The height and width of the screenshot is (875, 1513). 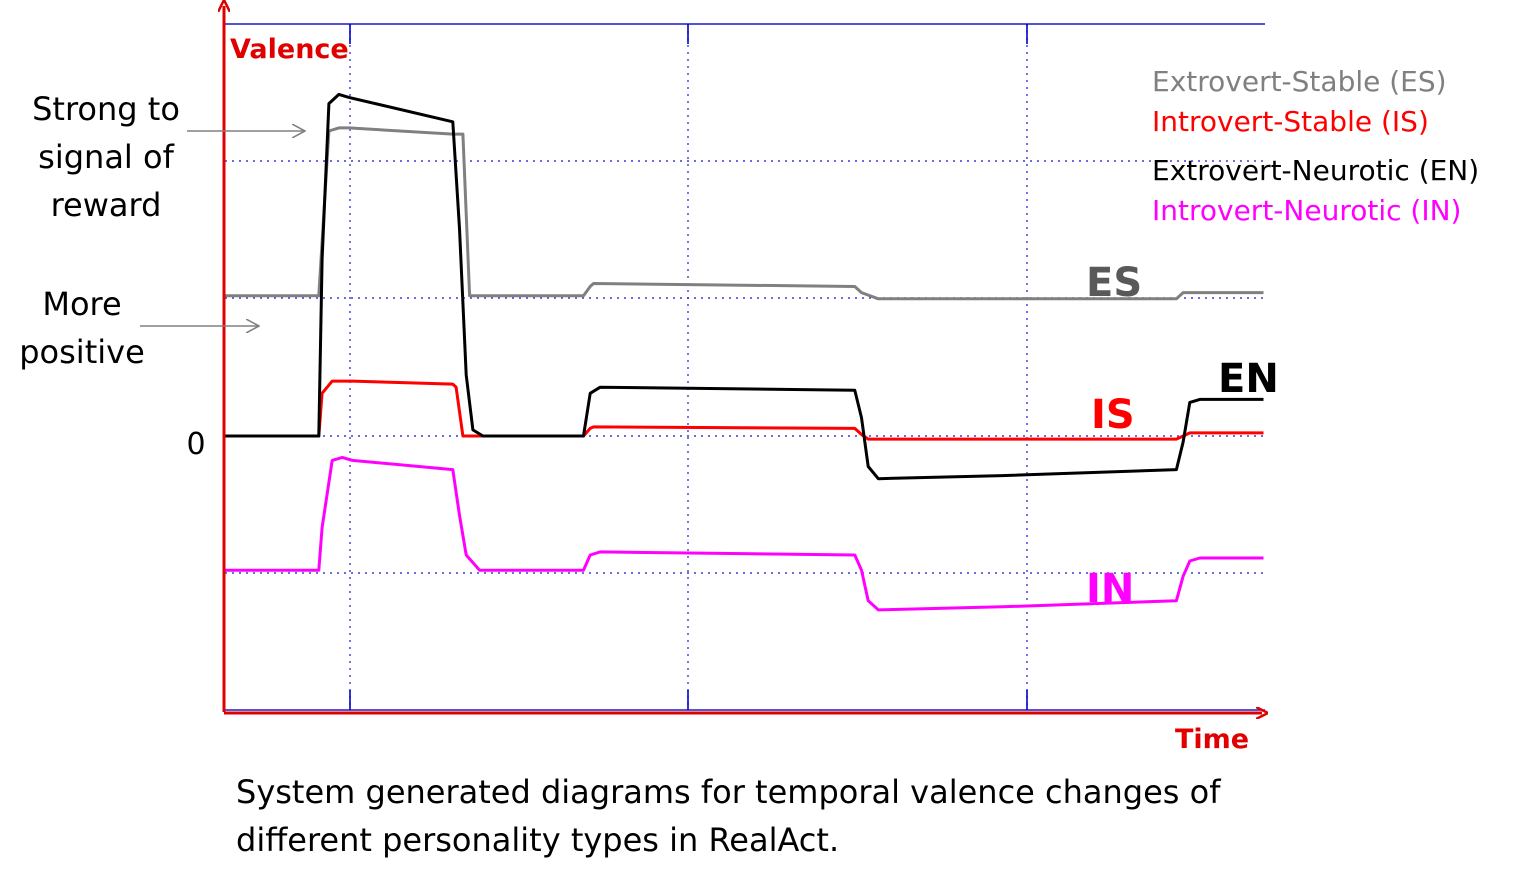 I want to click on legend-entry-in: Introvert-Neurotic (IN), so click(x=1306, y=210).